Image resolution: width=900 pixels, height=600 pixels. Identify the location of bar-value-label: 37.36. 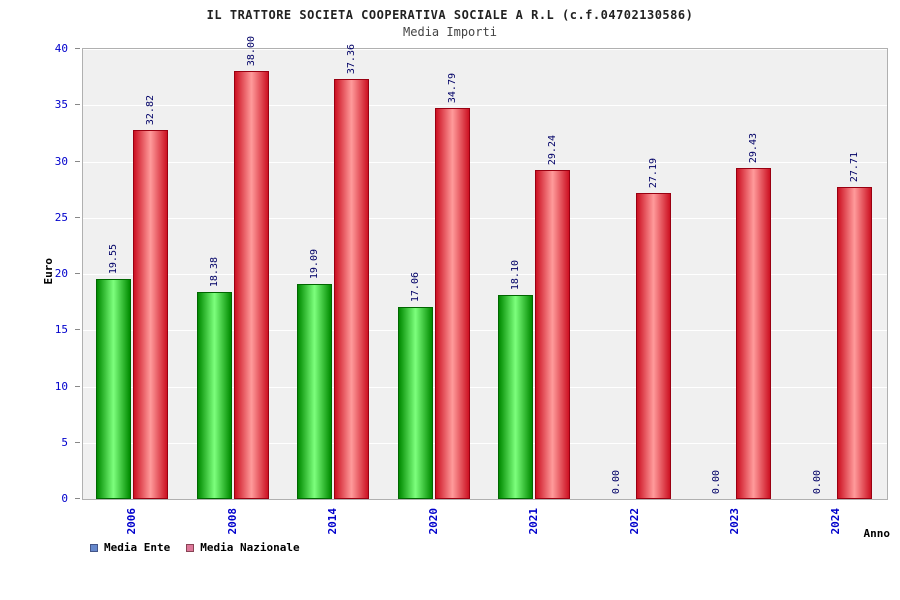
(351, 58).